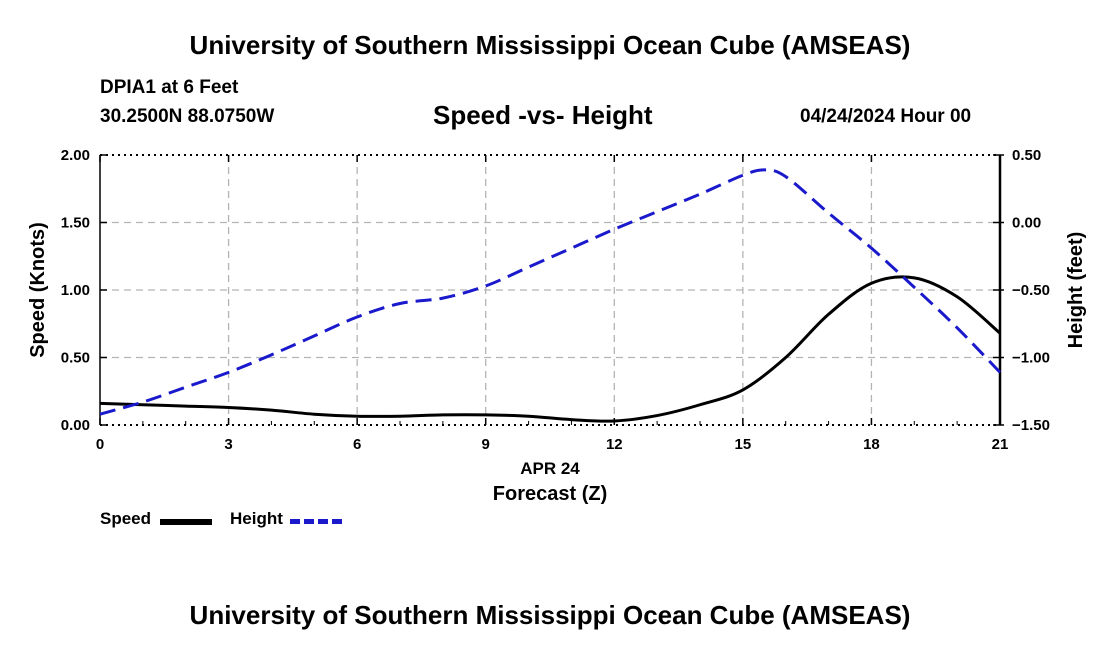 The width and height of the screenshot is (1100, 650). Describe the element at coordinates (186, 522) in the screenshot. I see `legend-speed-swatch` at that location.